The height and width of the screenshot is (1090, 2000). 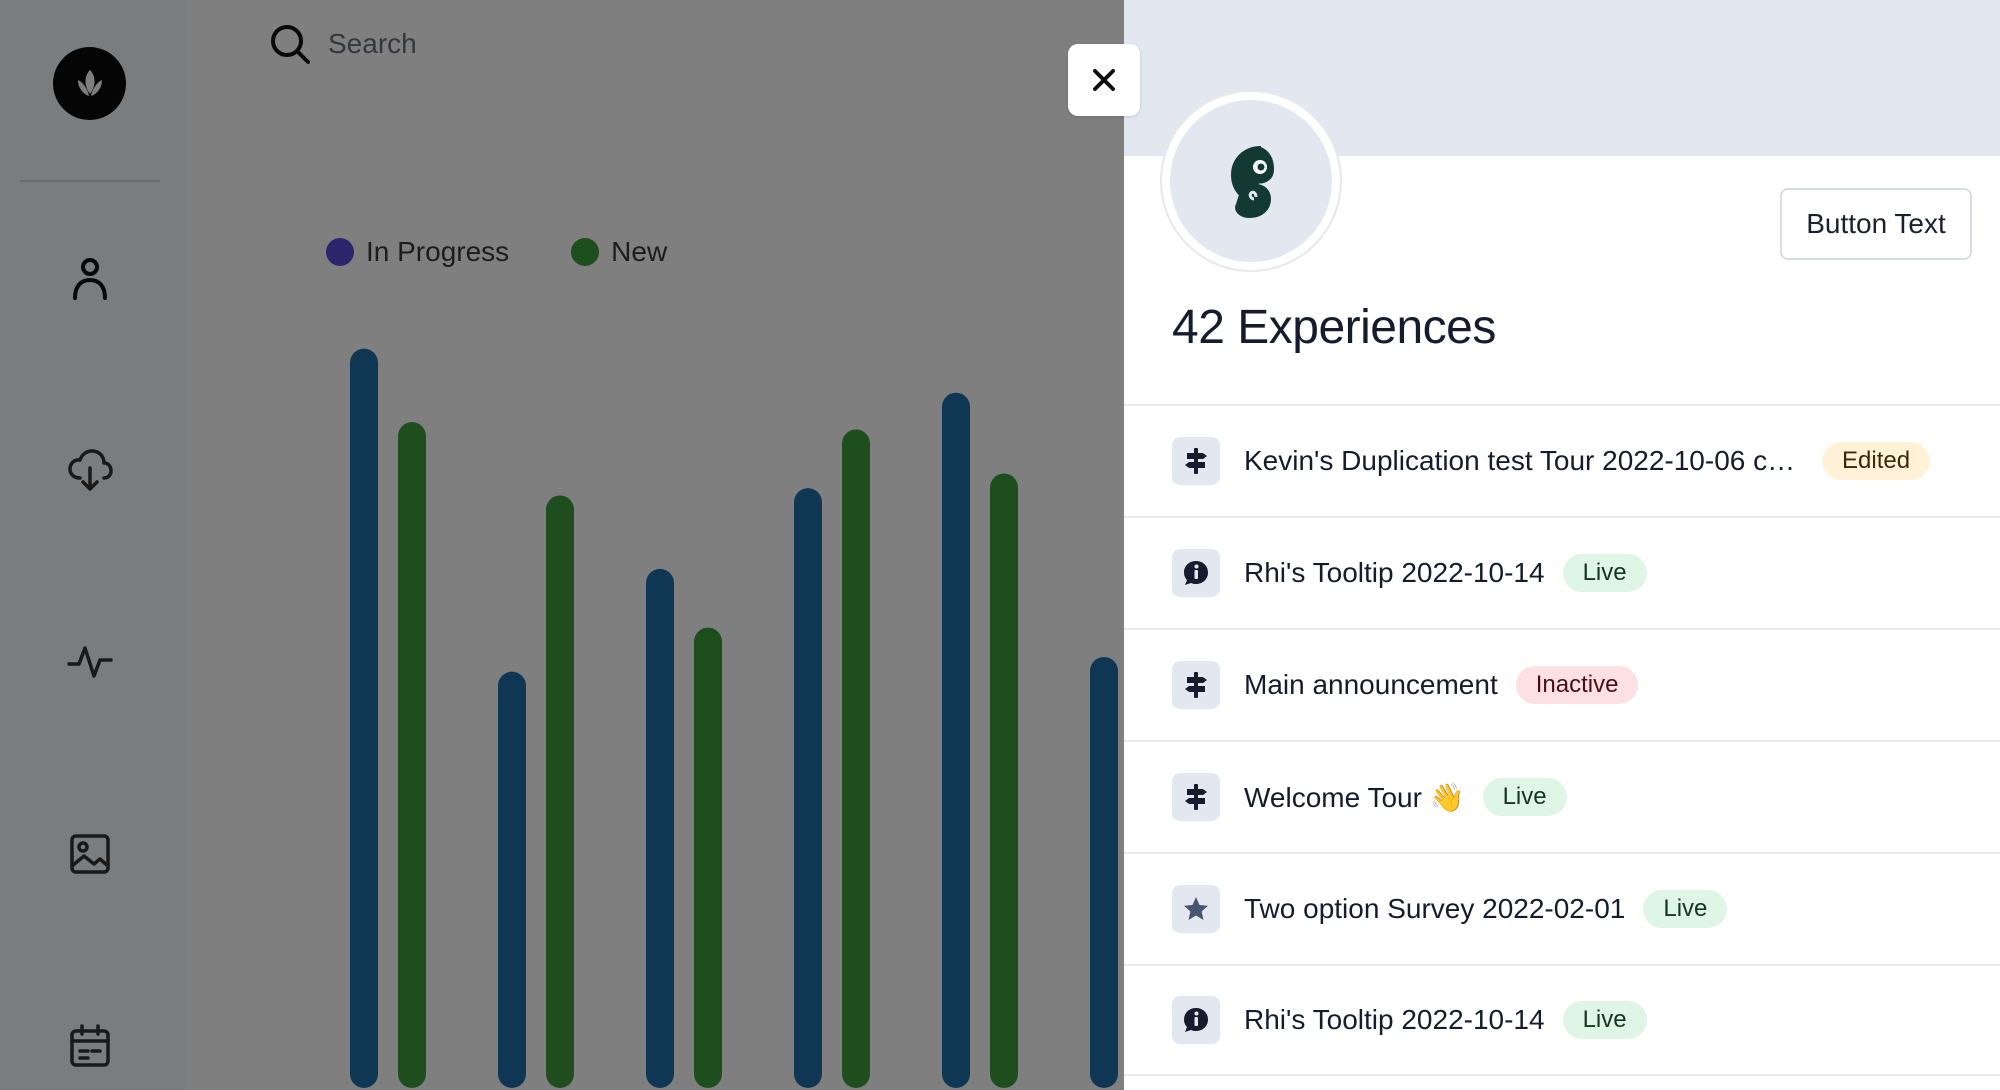 I want to click on avatar, so click(x=1251, y=181).